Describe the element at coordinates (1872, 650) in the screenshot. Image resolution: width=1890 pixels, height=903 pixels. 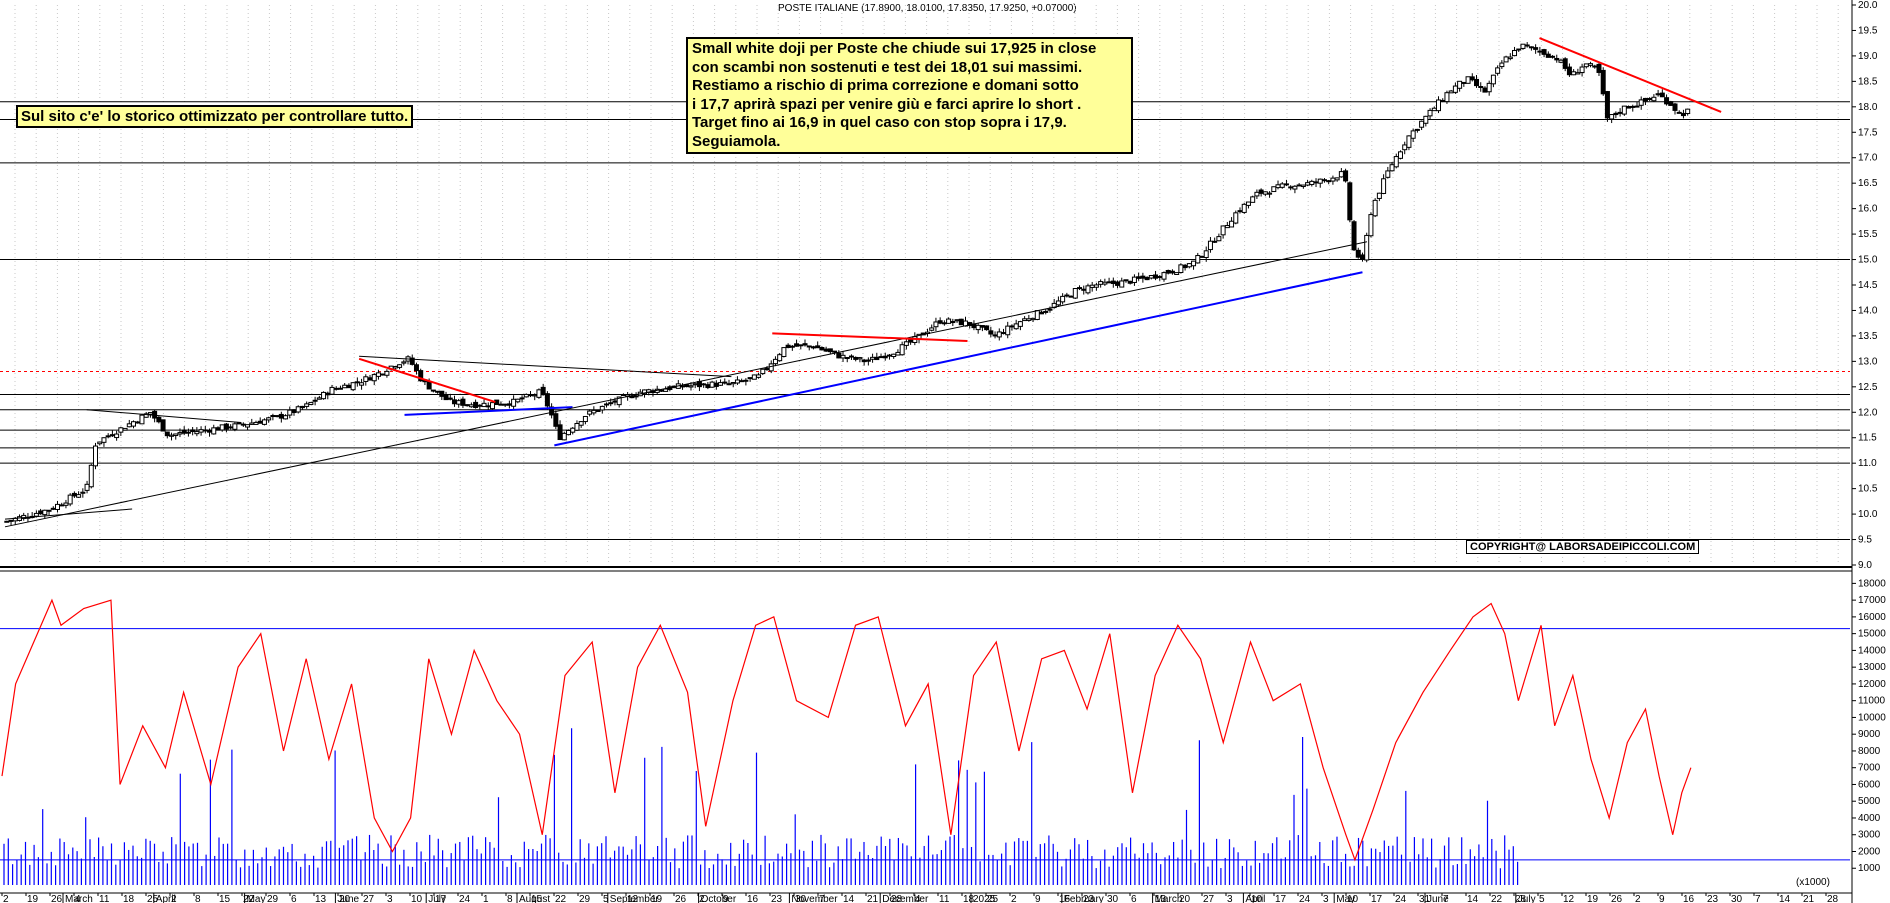
I see `y-tick-label: 14000` at that location.